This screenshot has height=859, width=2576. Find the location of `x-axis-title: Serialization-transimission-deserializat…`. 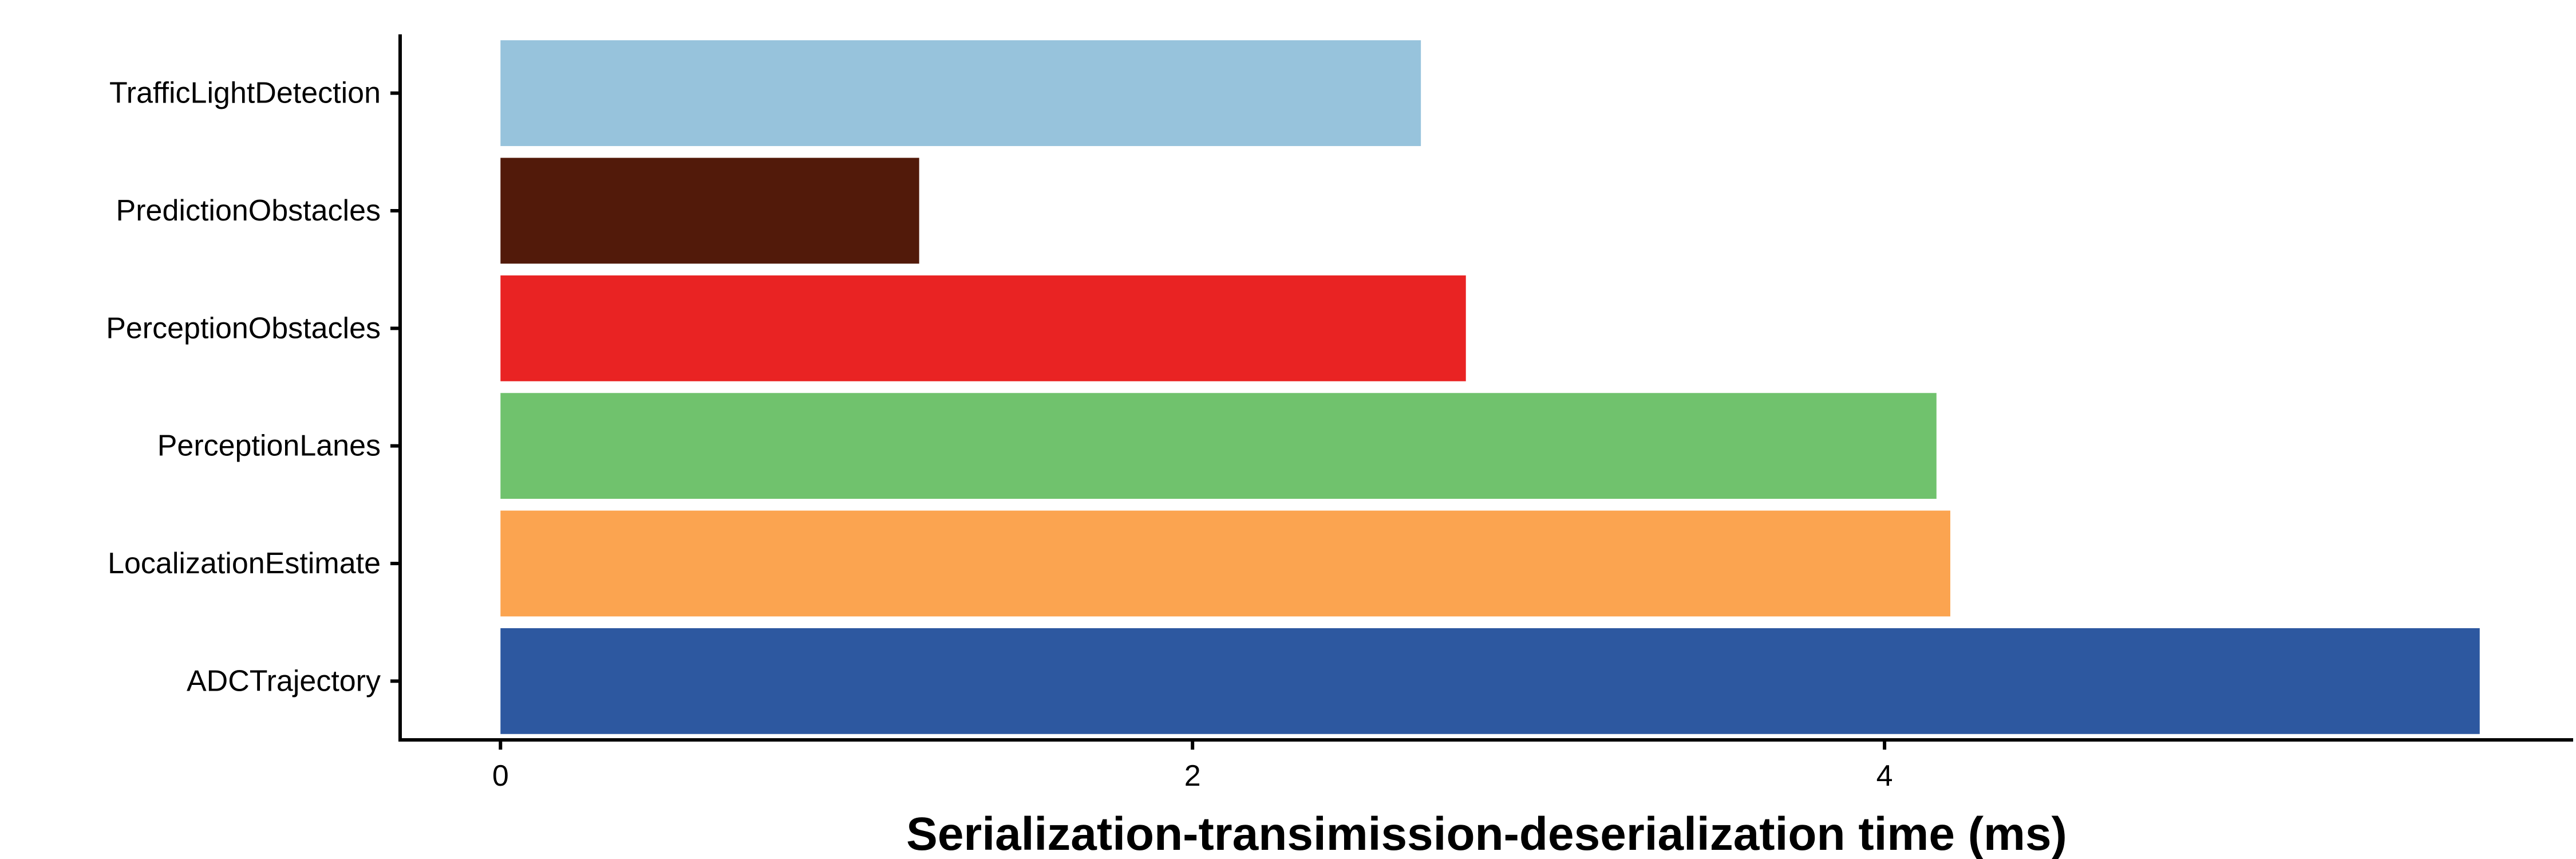

x-axis-title: Serialization-transimission-deserializat… is located at coordinates (1486, 833).